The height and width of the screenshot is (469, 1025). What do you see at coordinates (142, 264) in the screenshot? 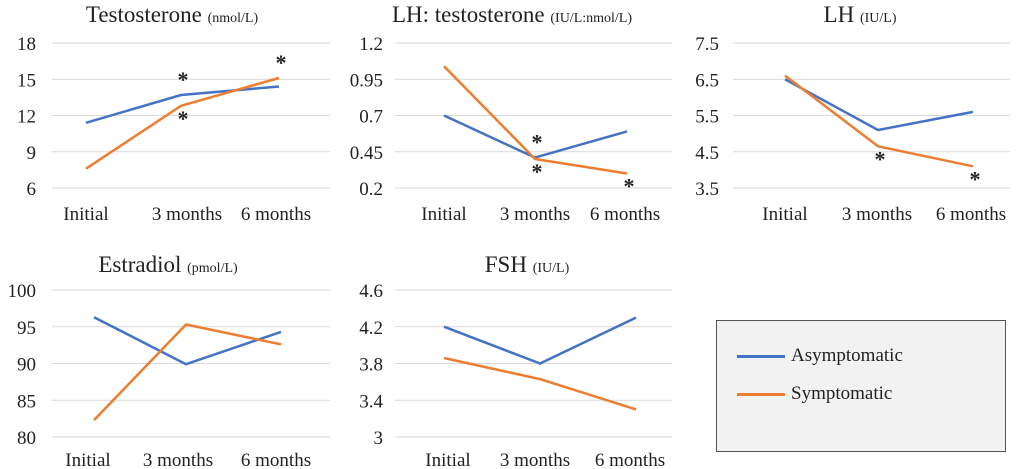
I see `chart-title-text: Estradiol` at bounding box center [142, 264].